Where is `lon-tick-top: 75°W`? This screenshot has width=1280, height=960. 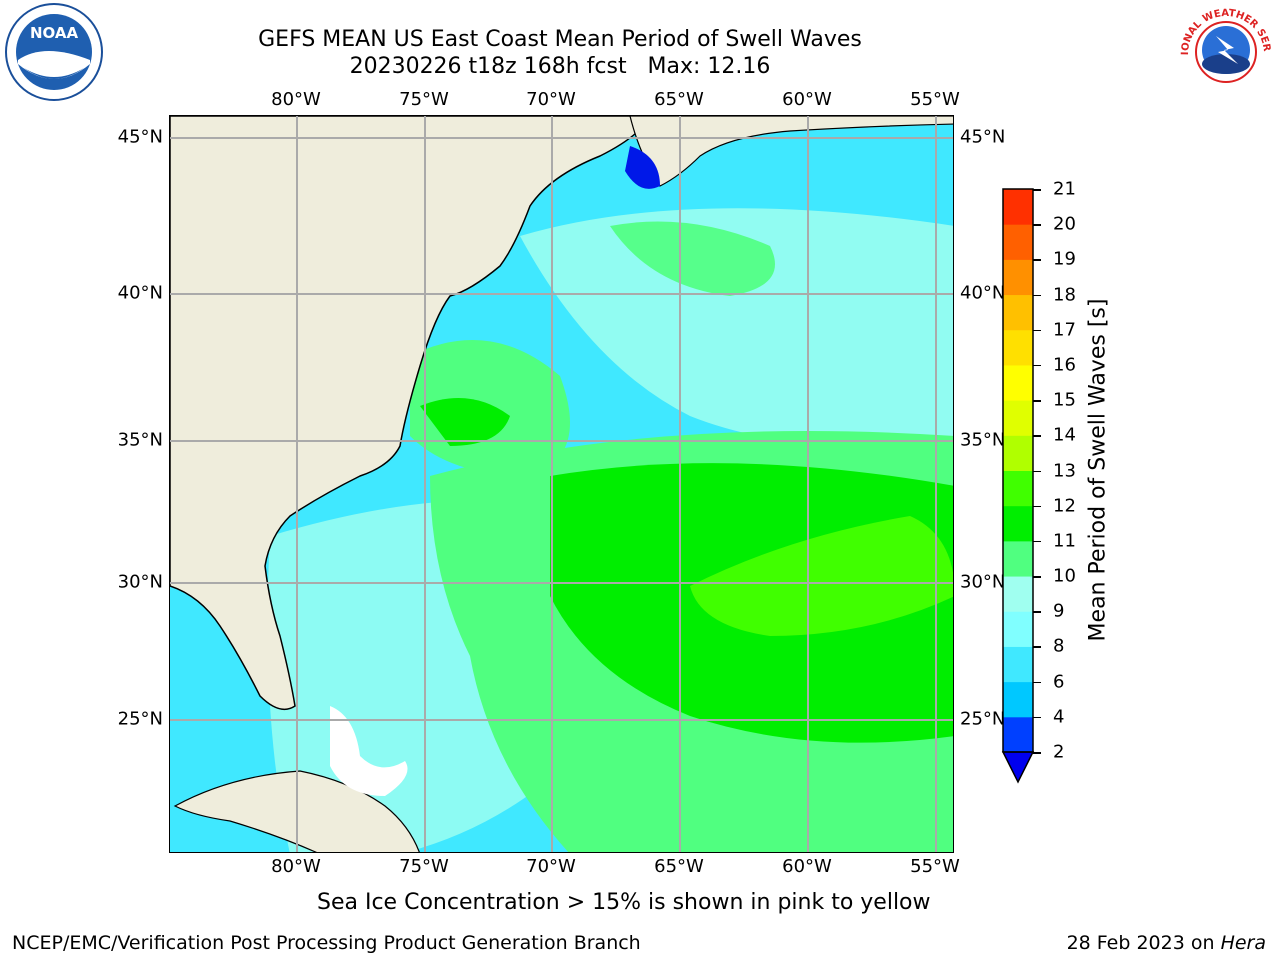 lon-tick-top: 75°W is located at coordinates (424, 99).